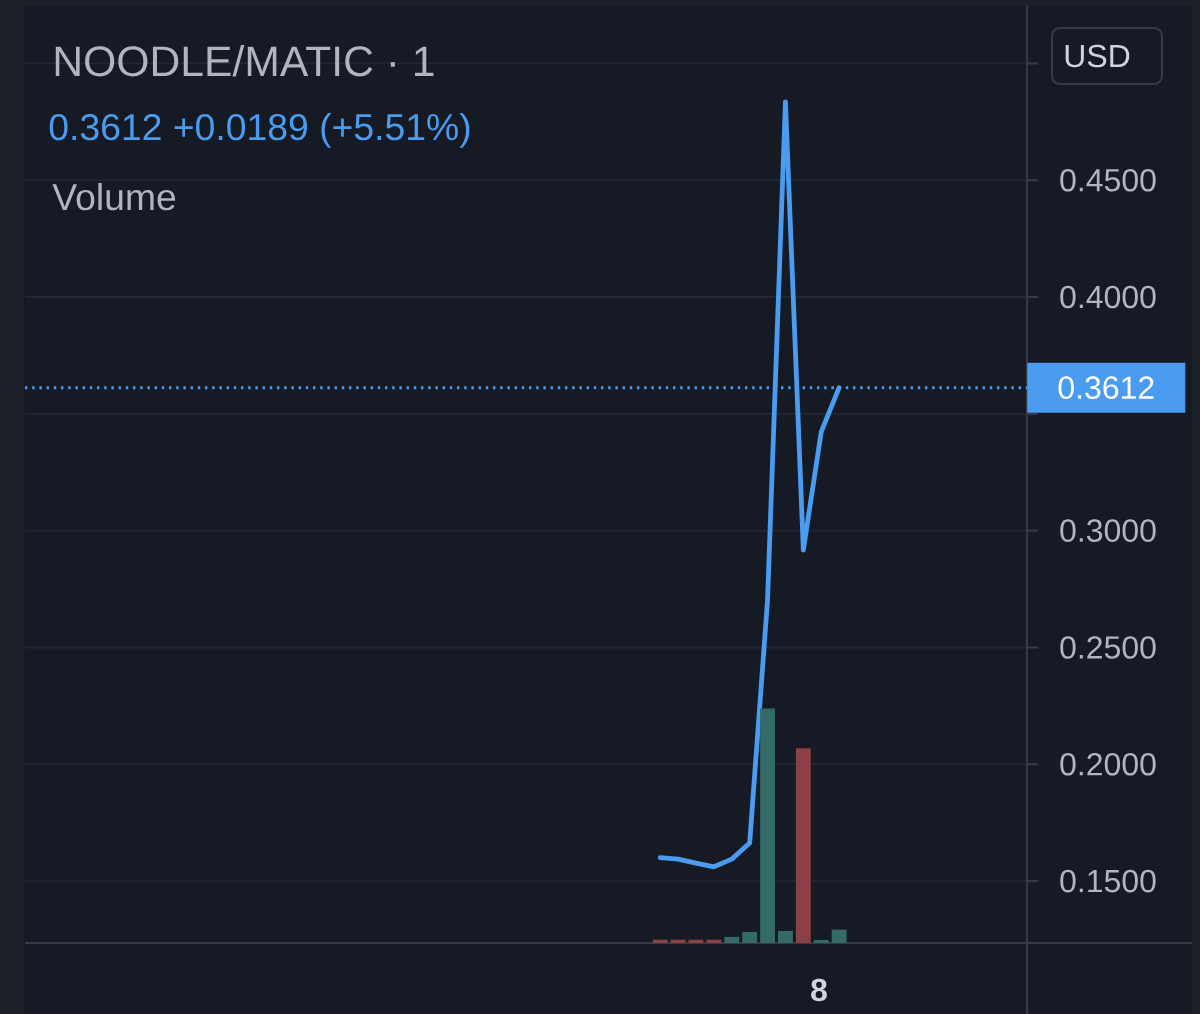  Describe the element at coordinates (1108, 881) in the screenshot. I see `y-tick-label: 0.1500` at that location.